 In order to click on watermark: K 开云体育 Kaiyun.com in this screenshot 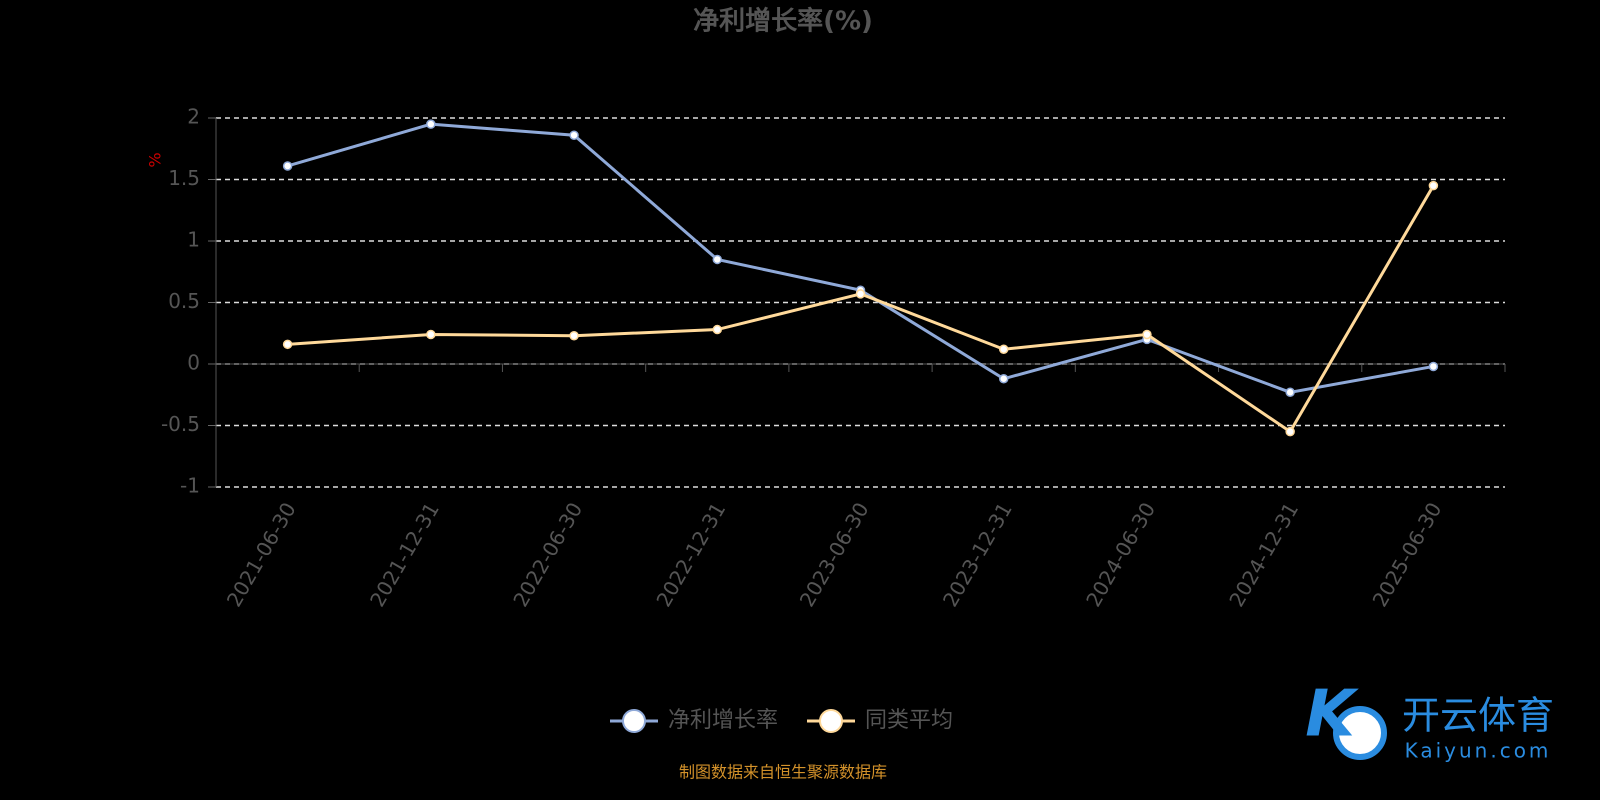, I will do `click(1429, 720)`.